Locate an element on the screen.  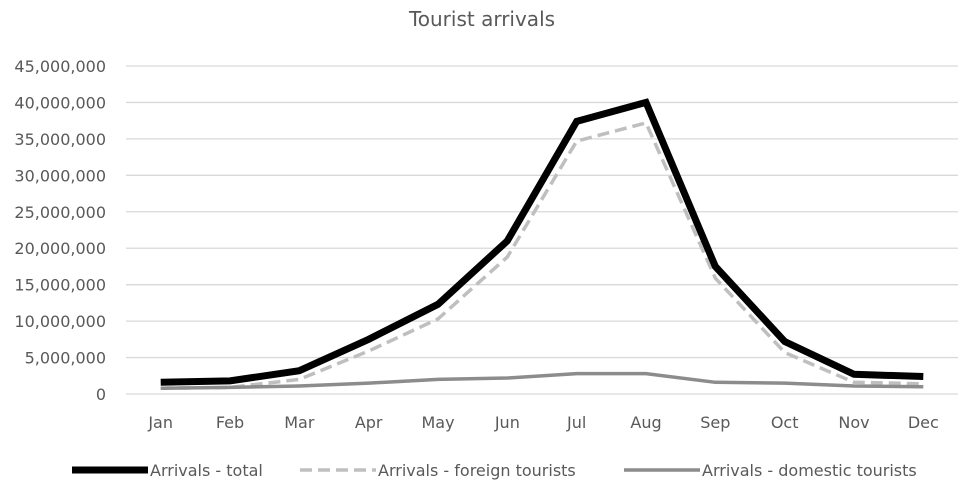
legend-label: Arrivals - domestic tourists is located at coordinates (809, 470).